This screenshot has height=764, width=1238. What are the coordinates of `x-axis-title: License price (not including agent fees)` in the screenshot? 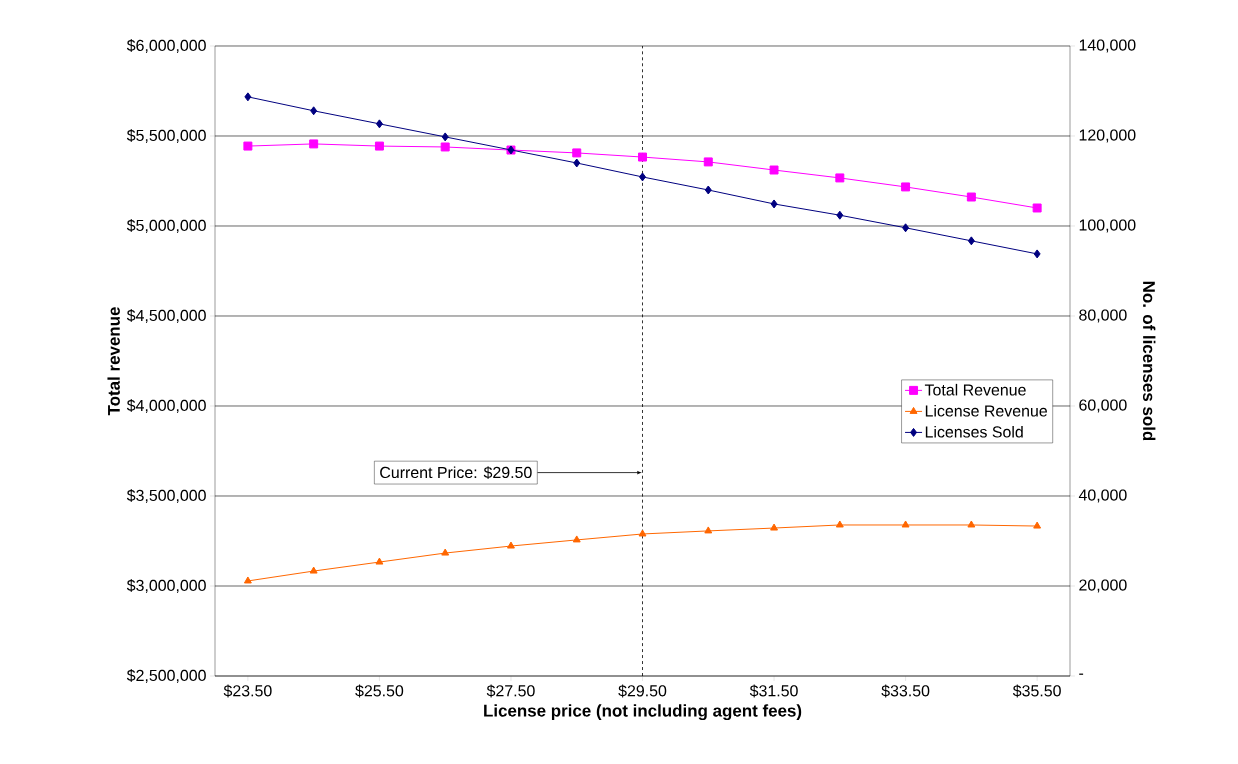 It's located at (643, 712).